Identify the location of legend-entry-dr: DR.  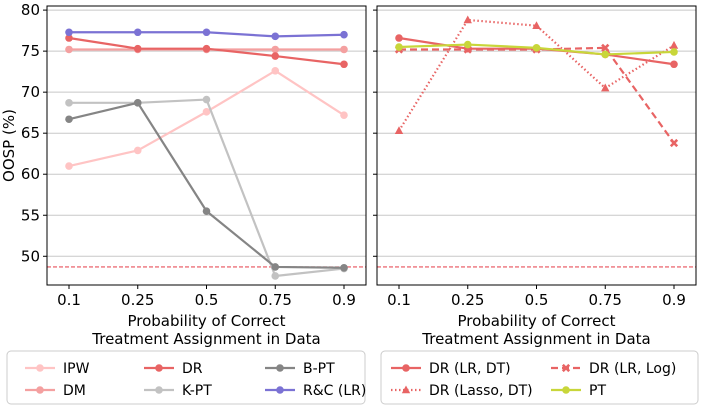
(173, 369).